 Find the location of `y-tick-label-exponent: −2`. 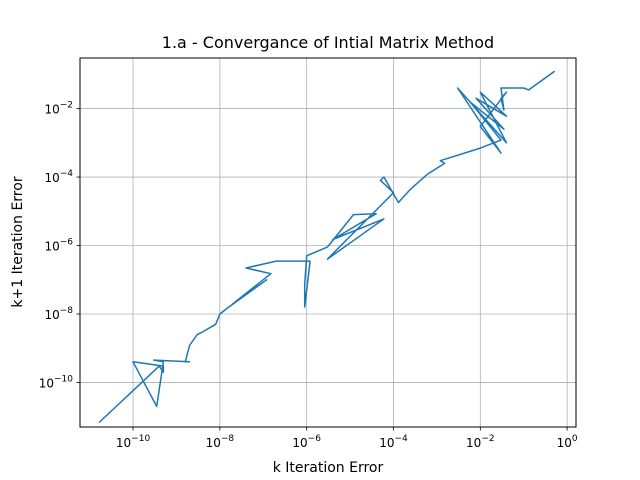

y-tick-label-exponent: −2 is located at coordinates (66, 106).